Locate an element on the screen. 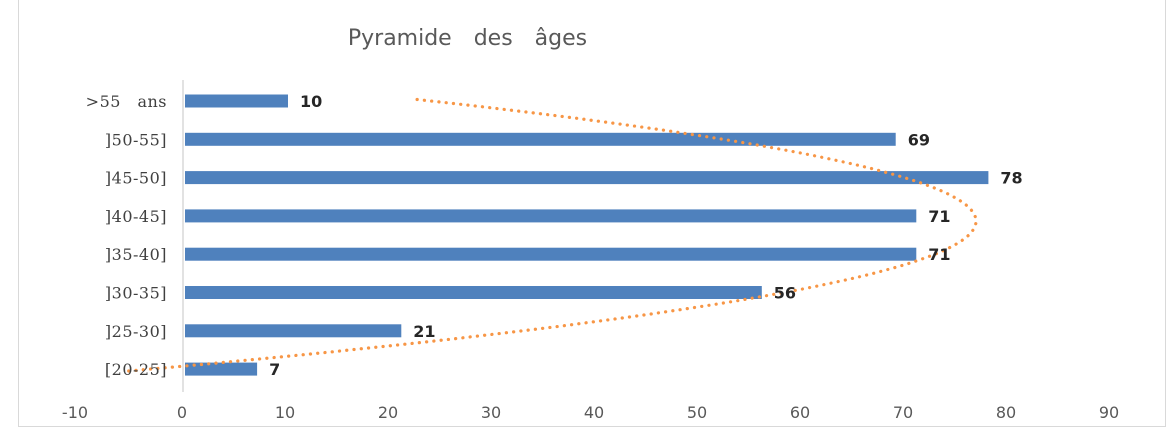 The width and height of the screenshot is (1170, 429). bar-]25-30] is located at coordinates (293, 331).